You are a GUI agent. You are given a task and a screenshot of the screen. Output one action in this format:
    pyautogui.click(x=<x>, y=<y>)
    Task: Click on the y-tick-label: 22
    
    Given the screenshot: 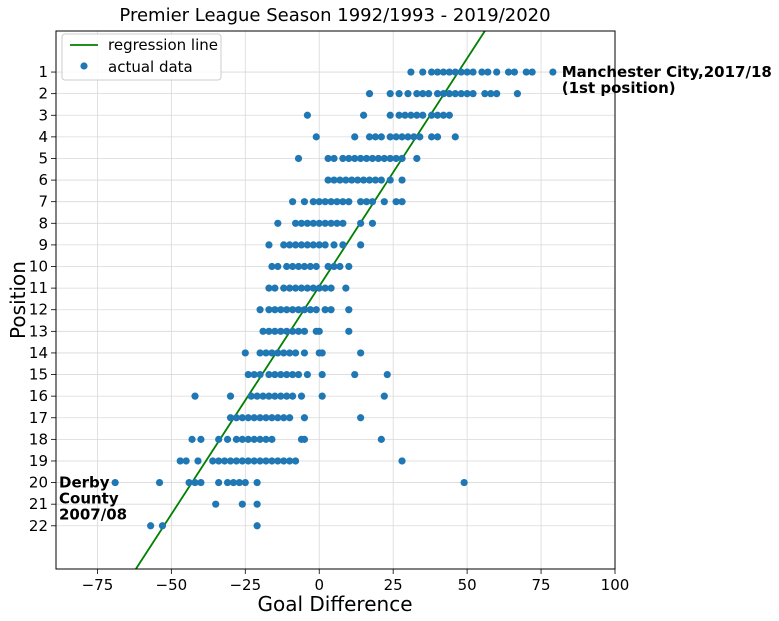 What is the action you would take?
    pyautogui.click(x=38, y=526)
    